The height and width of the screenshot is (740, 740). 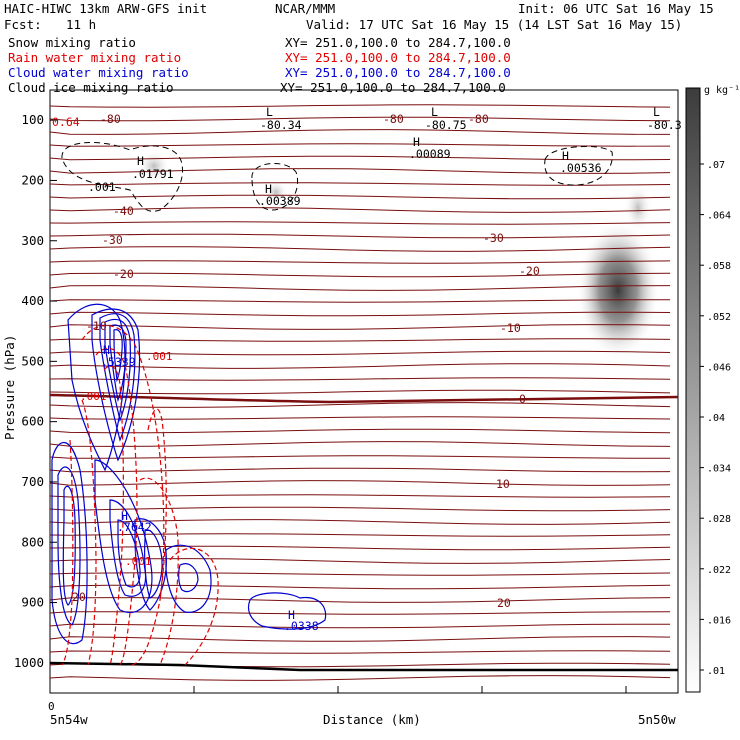 What do you see at coordinates (301, 626) in the screenshot?
I see `high-value-cw-3: .0338` at bounding box center [301, 626].